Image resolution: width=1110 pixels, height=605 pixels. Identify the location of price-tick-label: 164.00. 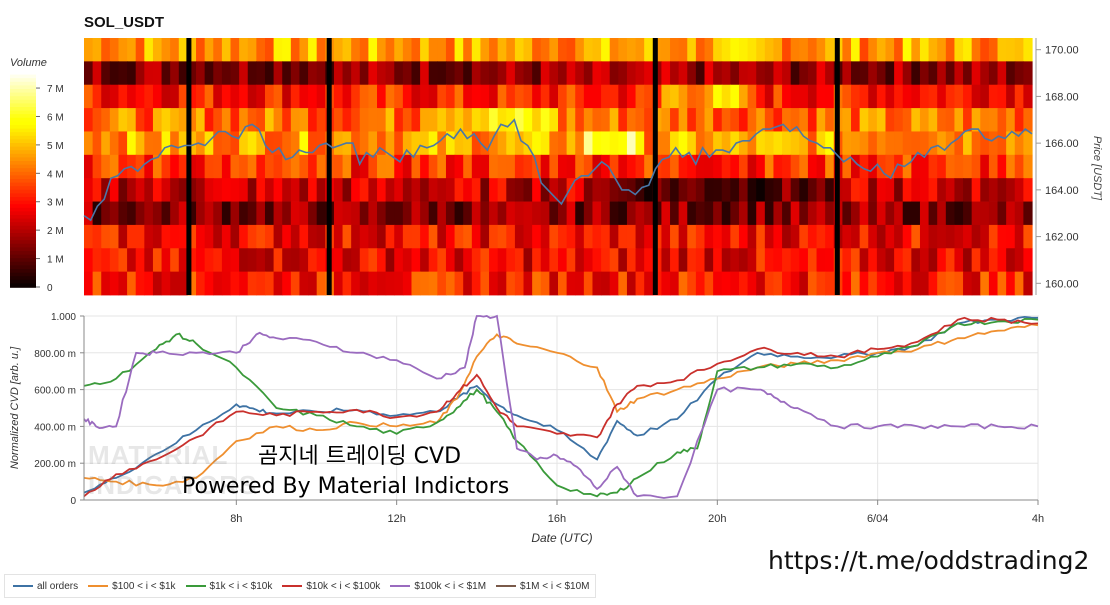
(1062, 191).